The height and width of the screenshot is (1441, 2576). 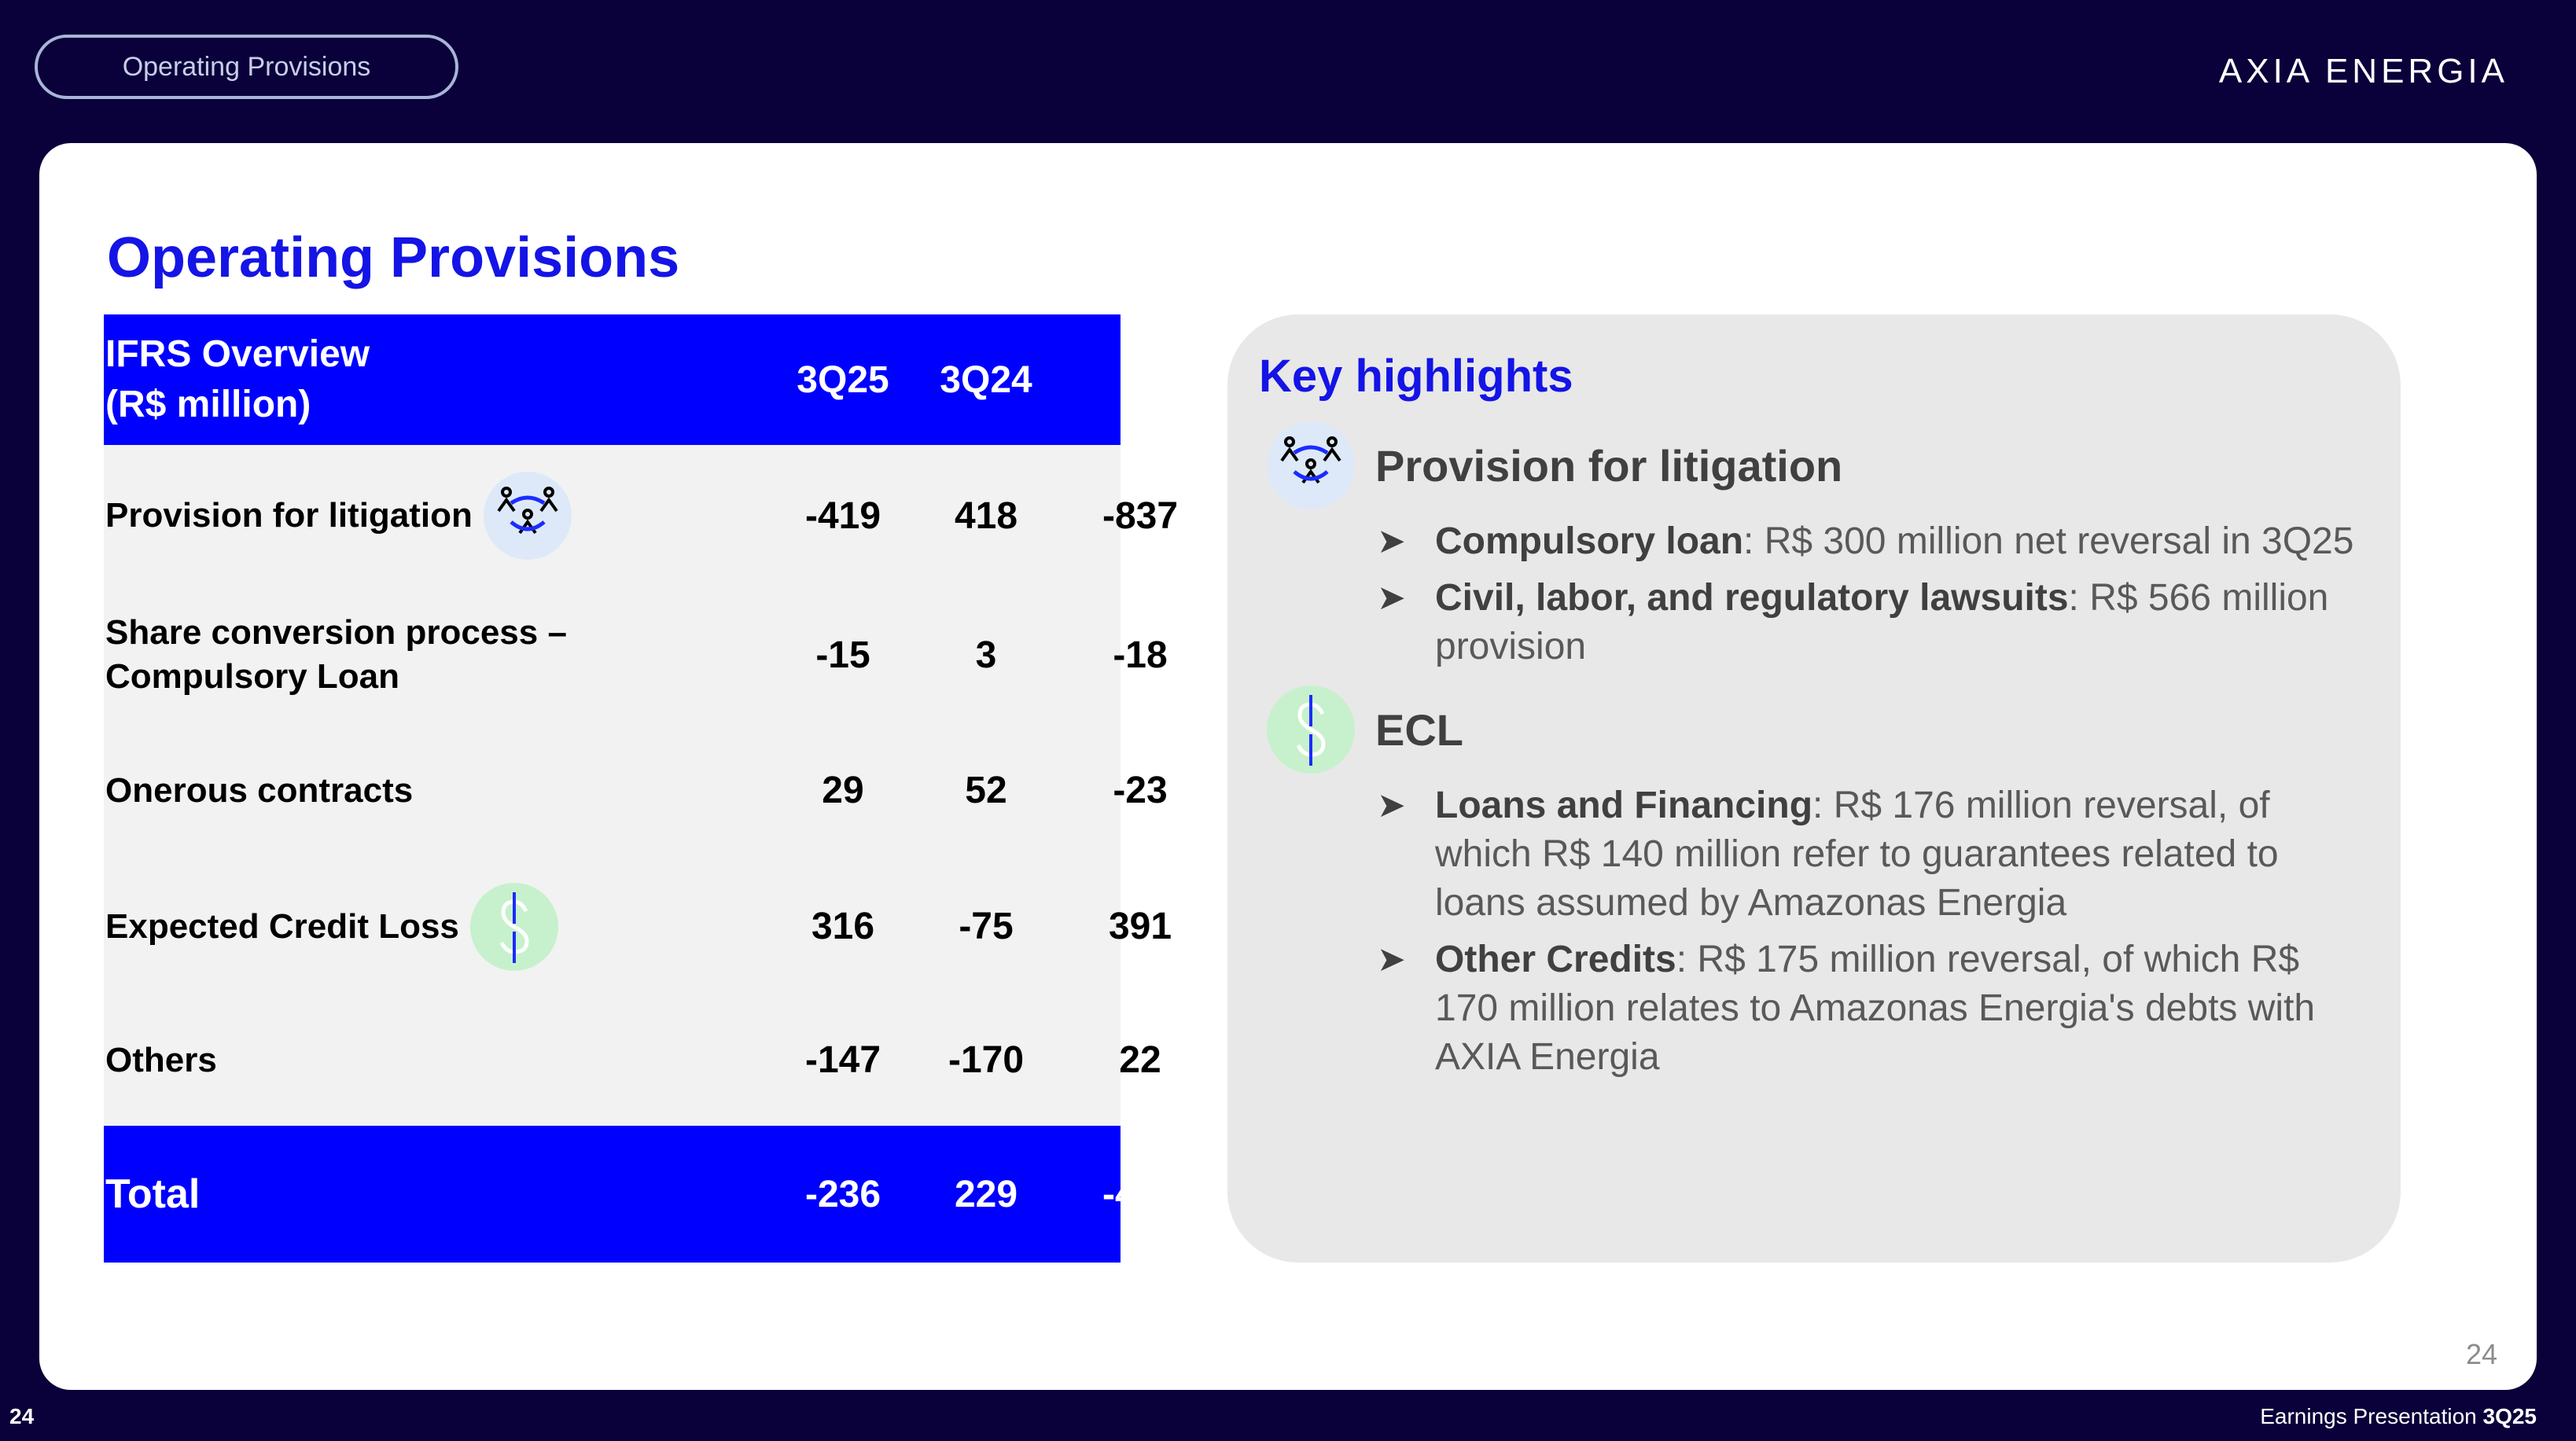 I want to click on total-3q24: 229, so click(x=986, y=1194).